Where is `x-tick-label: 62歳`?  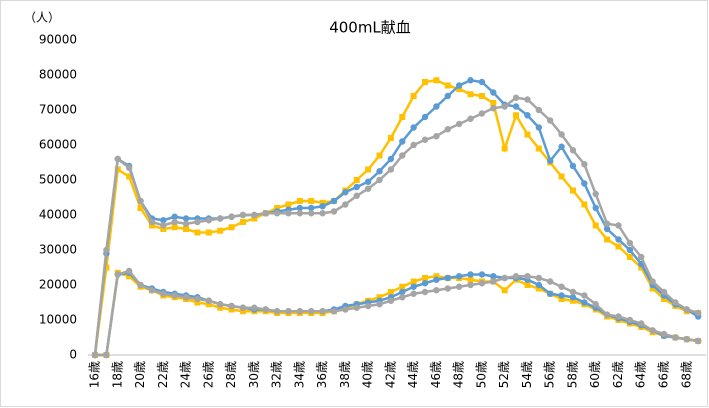
x-tick-label: 62歳 is located at coordinates (618, 374).